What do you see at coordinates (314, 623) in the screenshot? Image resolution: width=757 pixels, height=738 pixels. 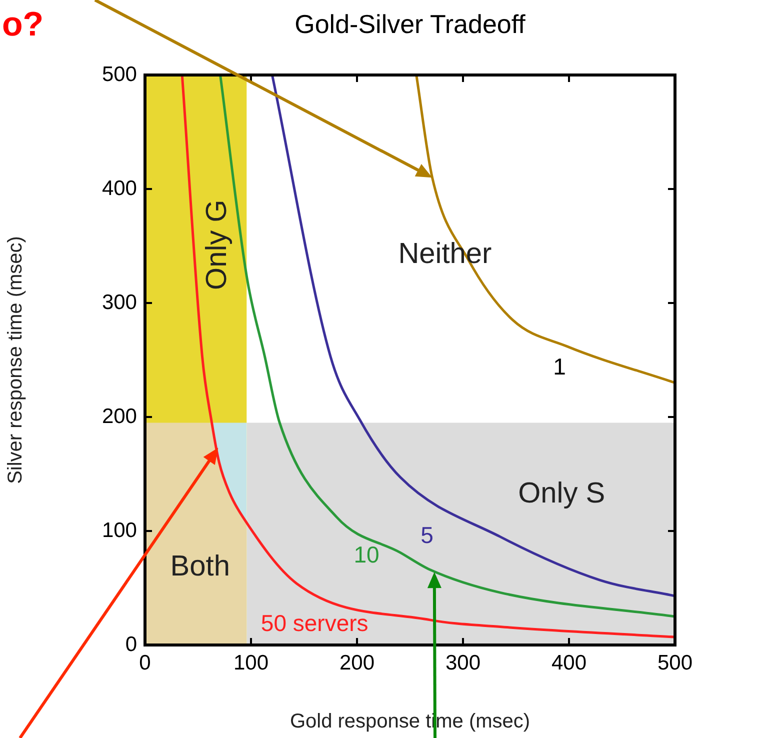 I see `series-label: 50 servers` at bounding box center [314, 623].